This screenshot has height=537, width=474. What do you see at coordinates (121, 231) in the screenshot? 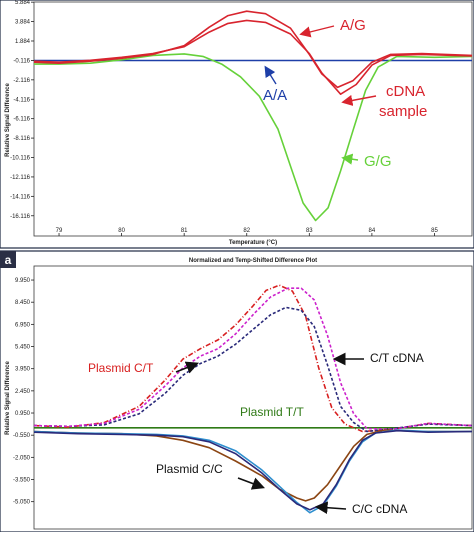
I see `top-x-tick-label: 80` at bounding box center [121, 231].